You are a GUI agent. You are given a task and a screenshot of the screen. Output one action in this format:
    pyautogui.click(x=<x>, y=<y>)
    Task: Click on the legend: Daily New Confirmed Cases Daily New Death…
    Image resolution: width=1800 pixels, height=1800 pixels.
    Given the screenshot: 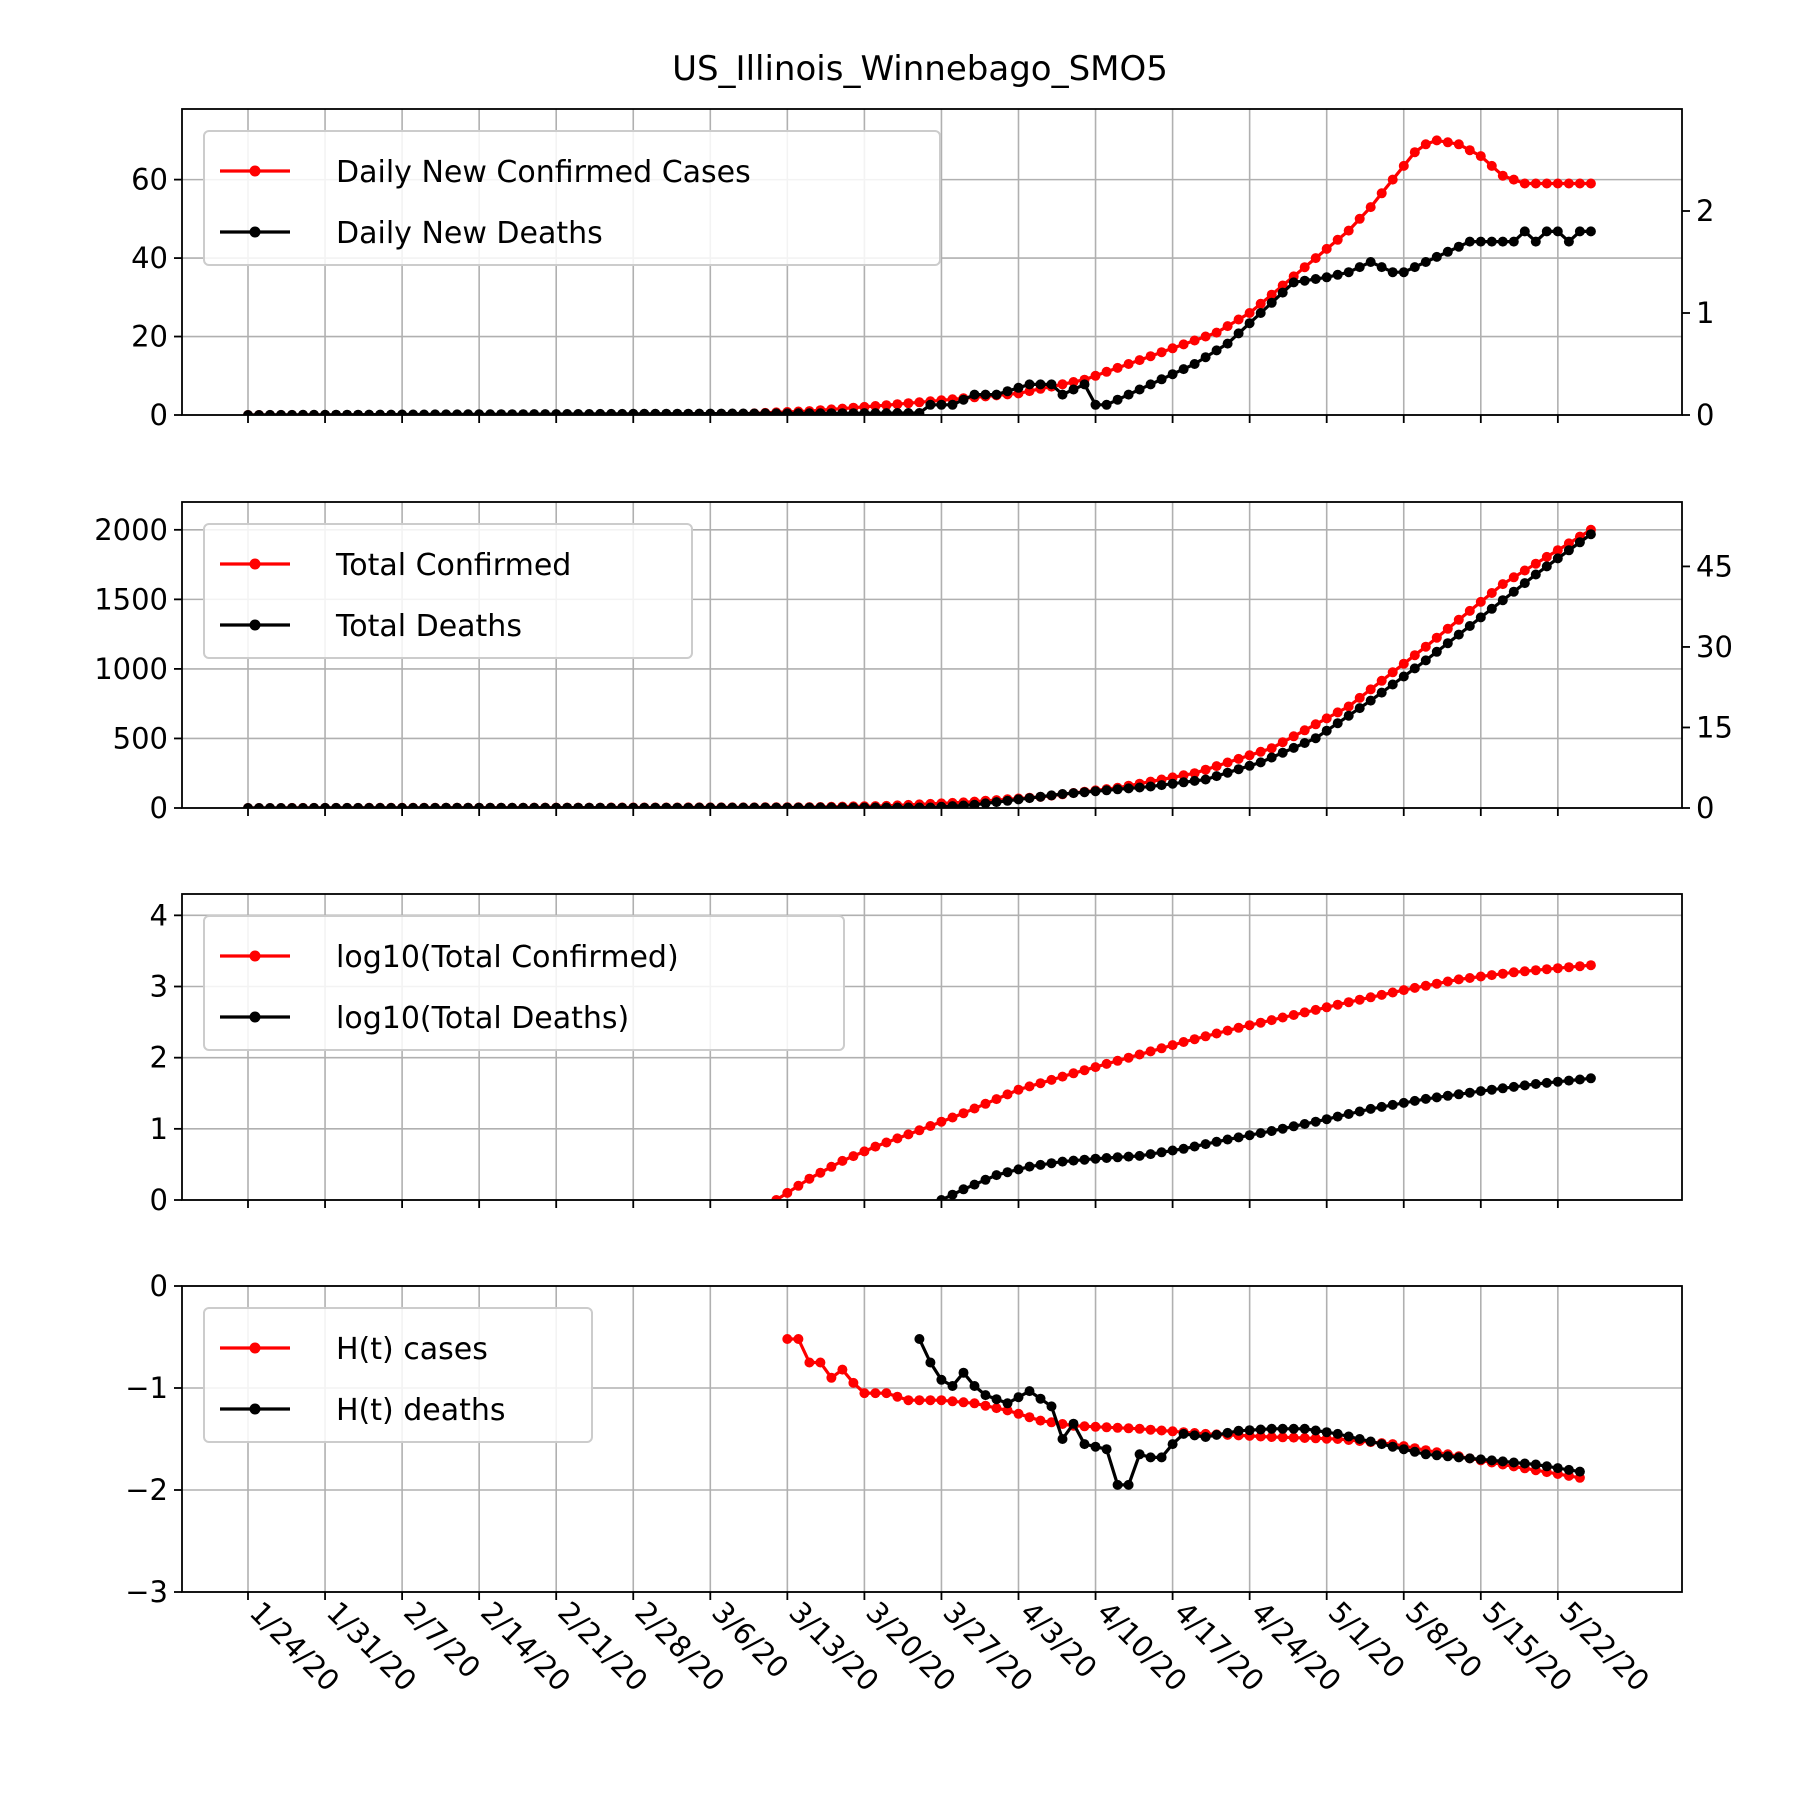 What is the action you would take?
    pyautogui.click(x=572, y=198)
    